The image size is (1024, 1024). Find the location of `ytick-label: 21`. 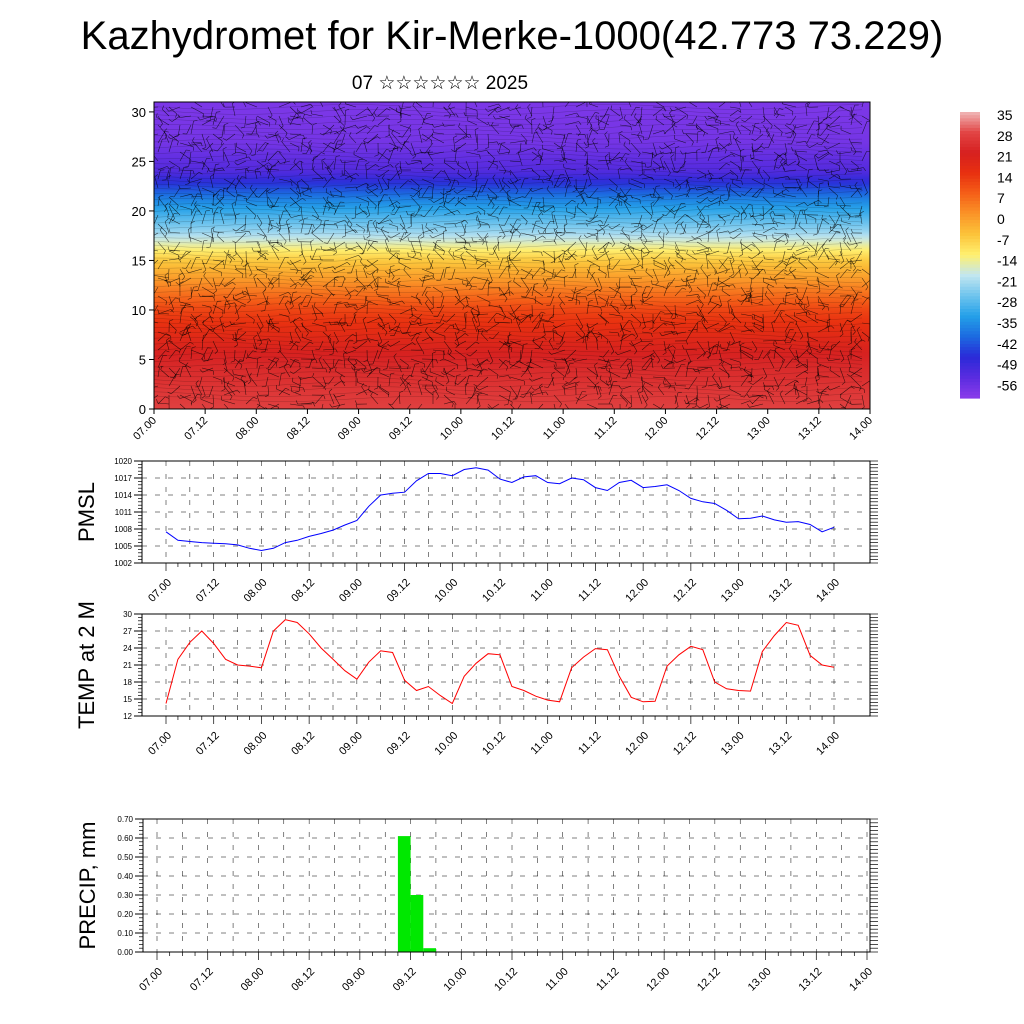

ytick-label: 21 is located at coordinates (127, 665).